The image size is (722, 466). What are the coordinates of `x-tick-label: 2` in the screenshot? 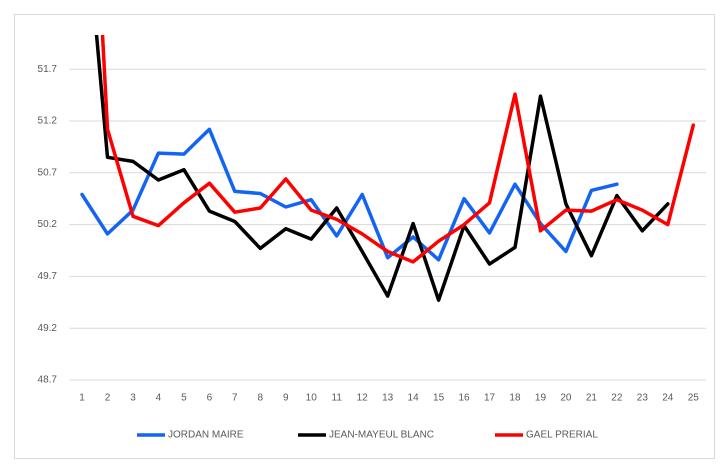 It's located at (108, 398).